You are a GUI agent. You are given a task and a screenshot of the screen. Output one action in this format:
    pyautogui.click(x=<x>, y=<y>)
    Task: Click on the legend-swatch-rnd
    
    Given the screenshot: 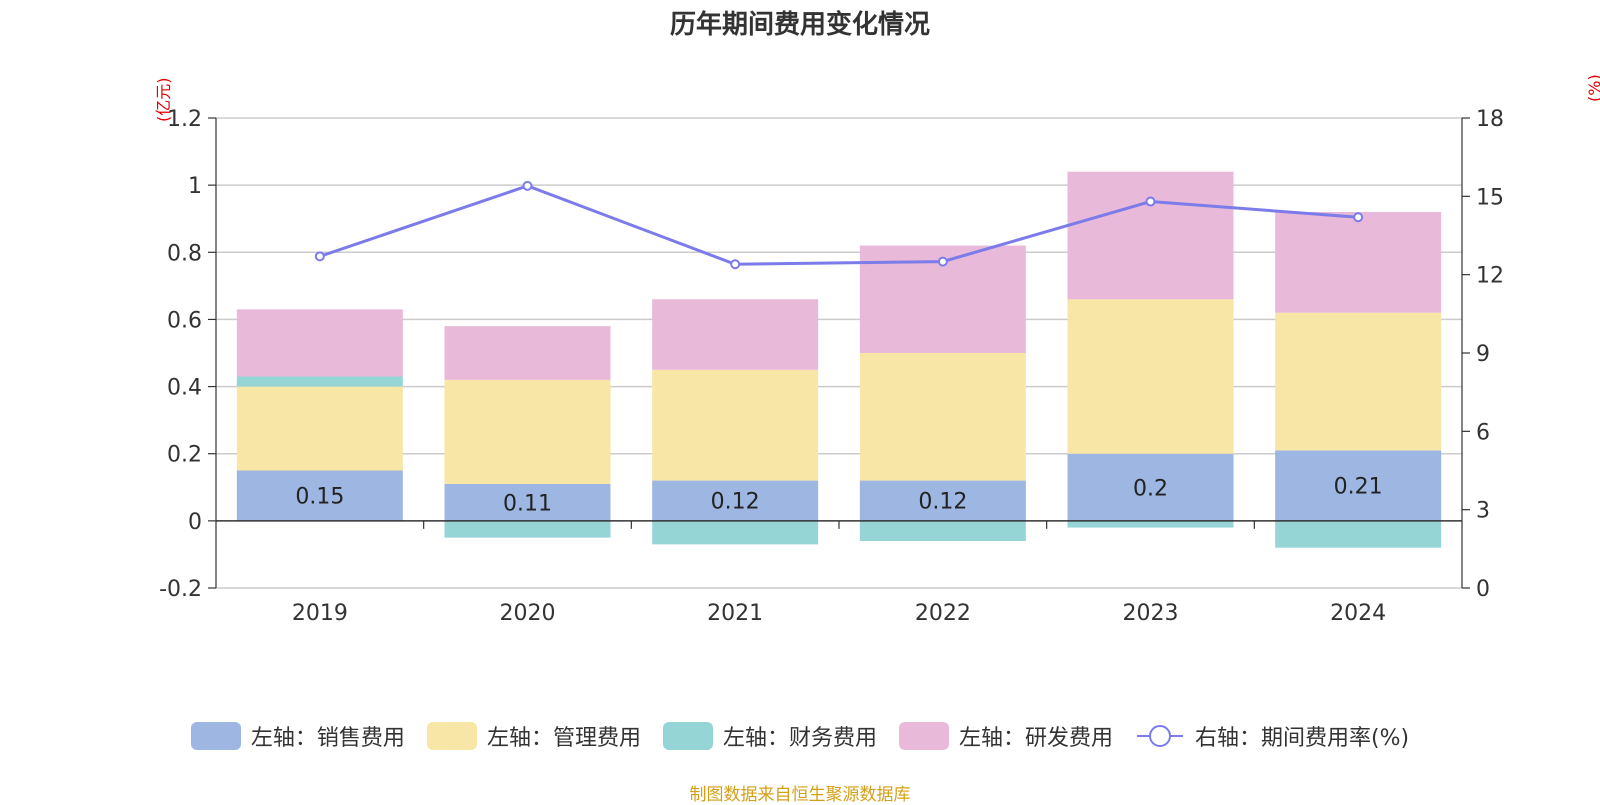 What is the action you would take?
    pyautogui.click(x=923, y=736)
    